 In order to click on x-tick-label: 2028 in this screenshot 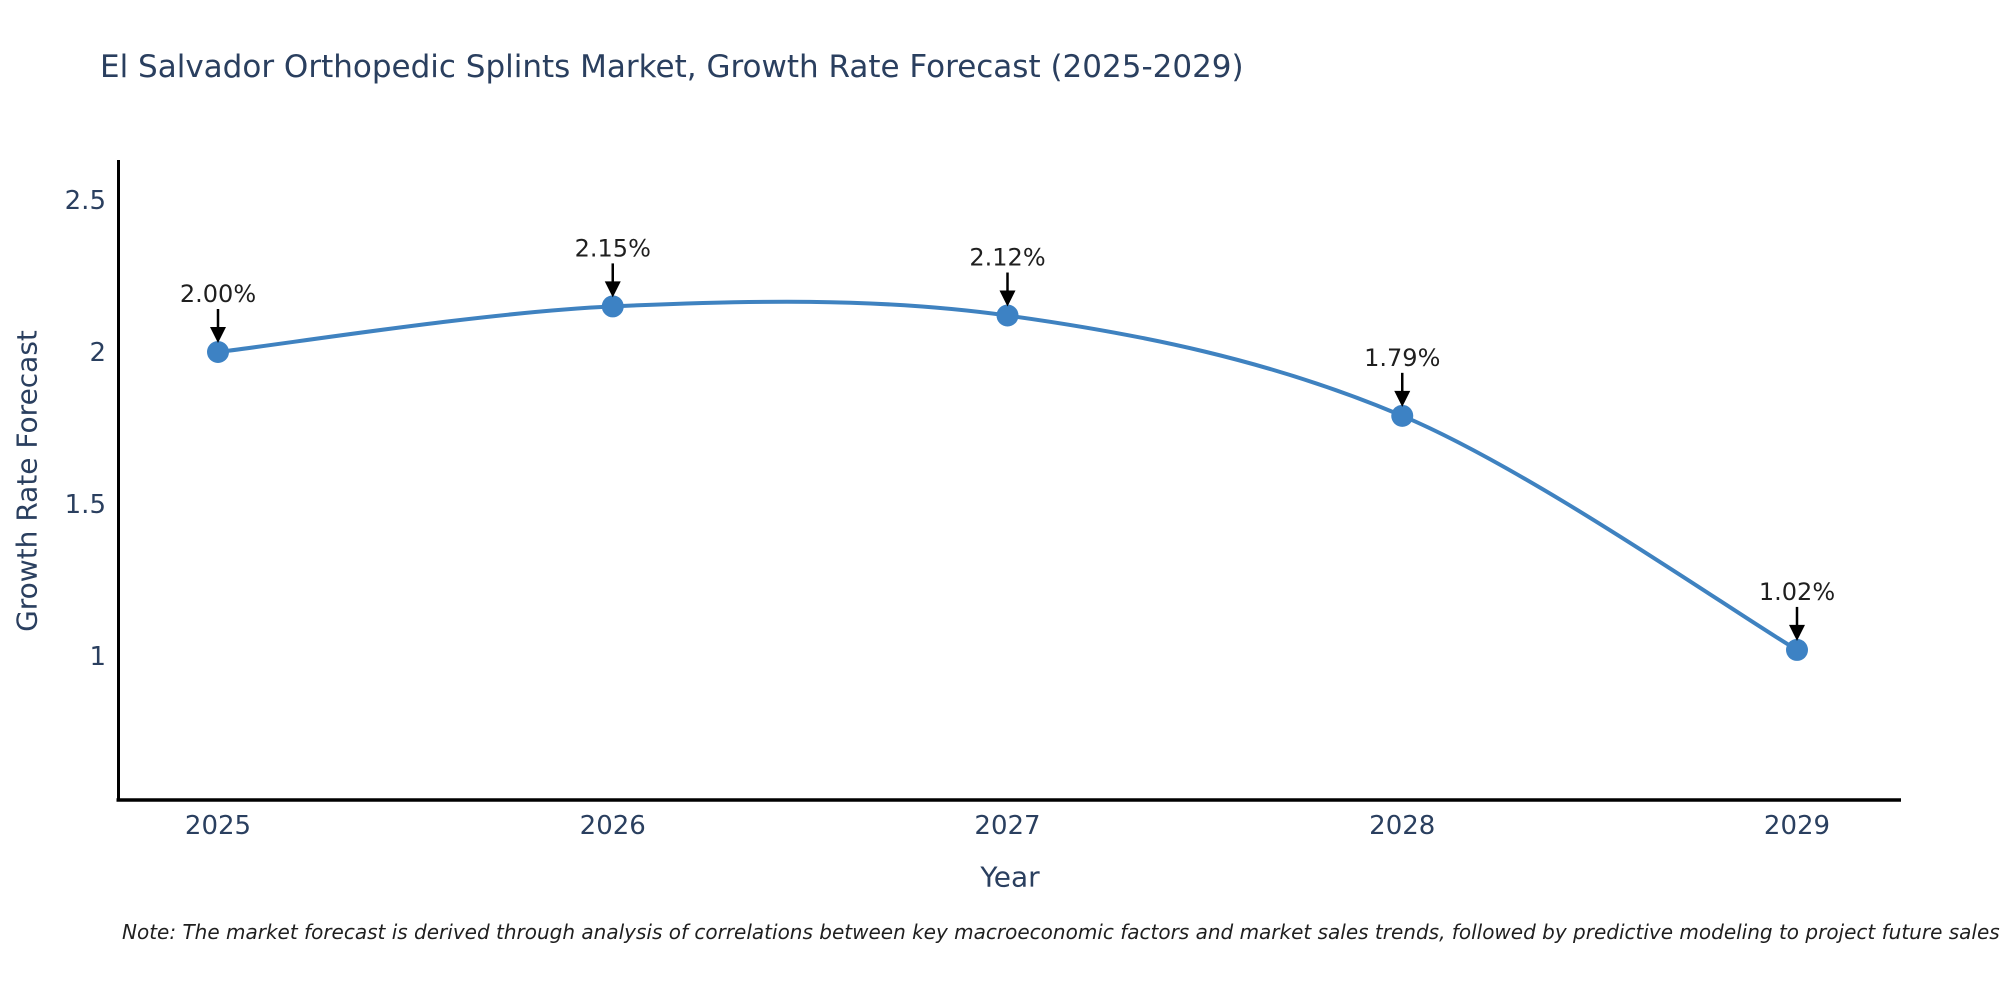, I will do `click(1402, 826)`.